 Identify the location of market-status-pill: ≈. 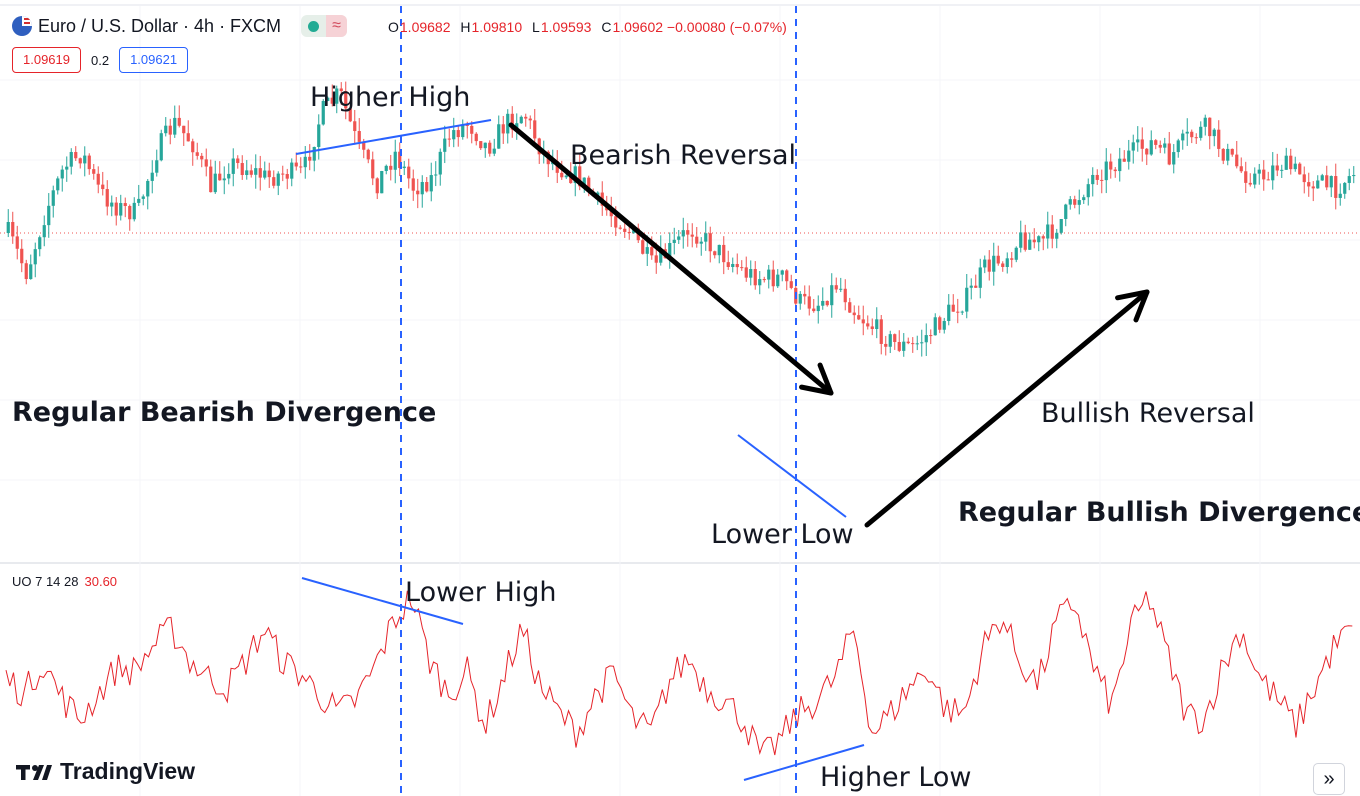
(324, 26).